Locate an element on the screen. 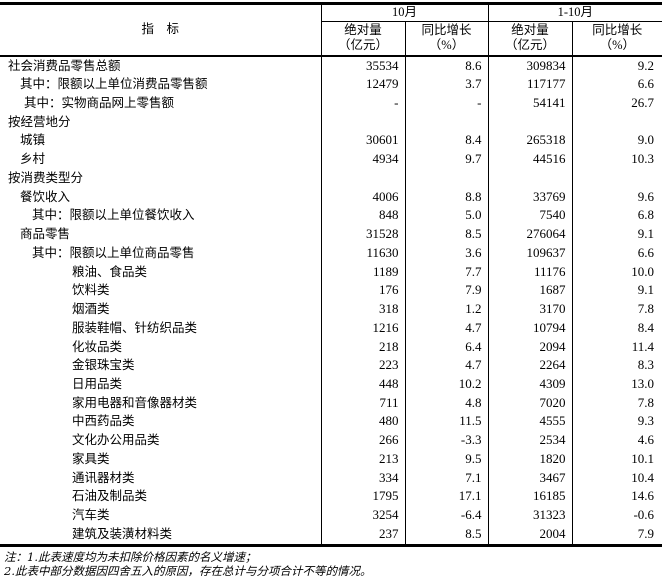 This screenshot has height=588, width=662. oct-absolute-cell: 448 is located at coordinates (362, 384).